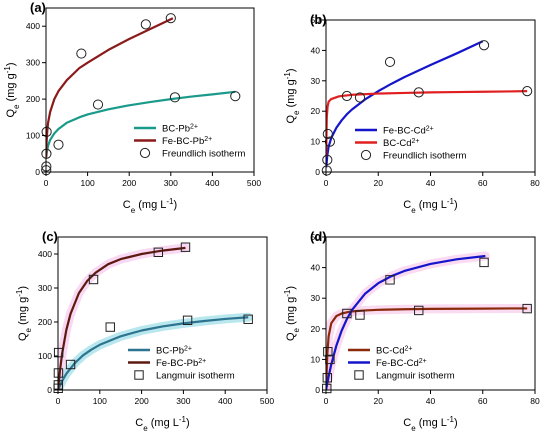 The height and width of the screenshot is (436, 550). I want to click on x-tick-label: 40, so click(431, 183).